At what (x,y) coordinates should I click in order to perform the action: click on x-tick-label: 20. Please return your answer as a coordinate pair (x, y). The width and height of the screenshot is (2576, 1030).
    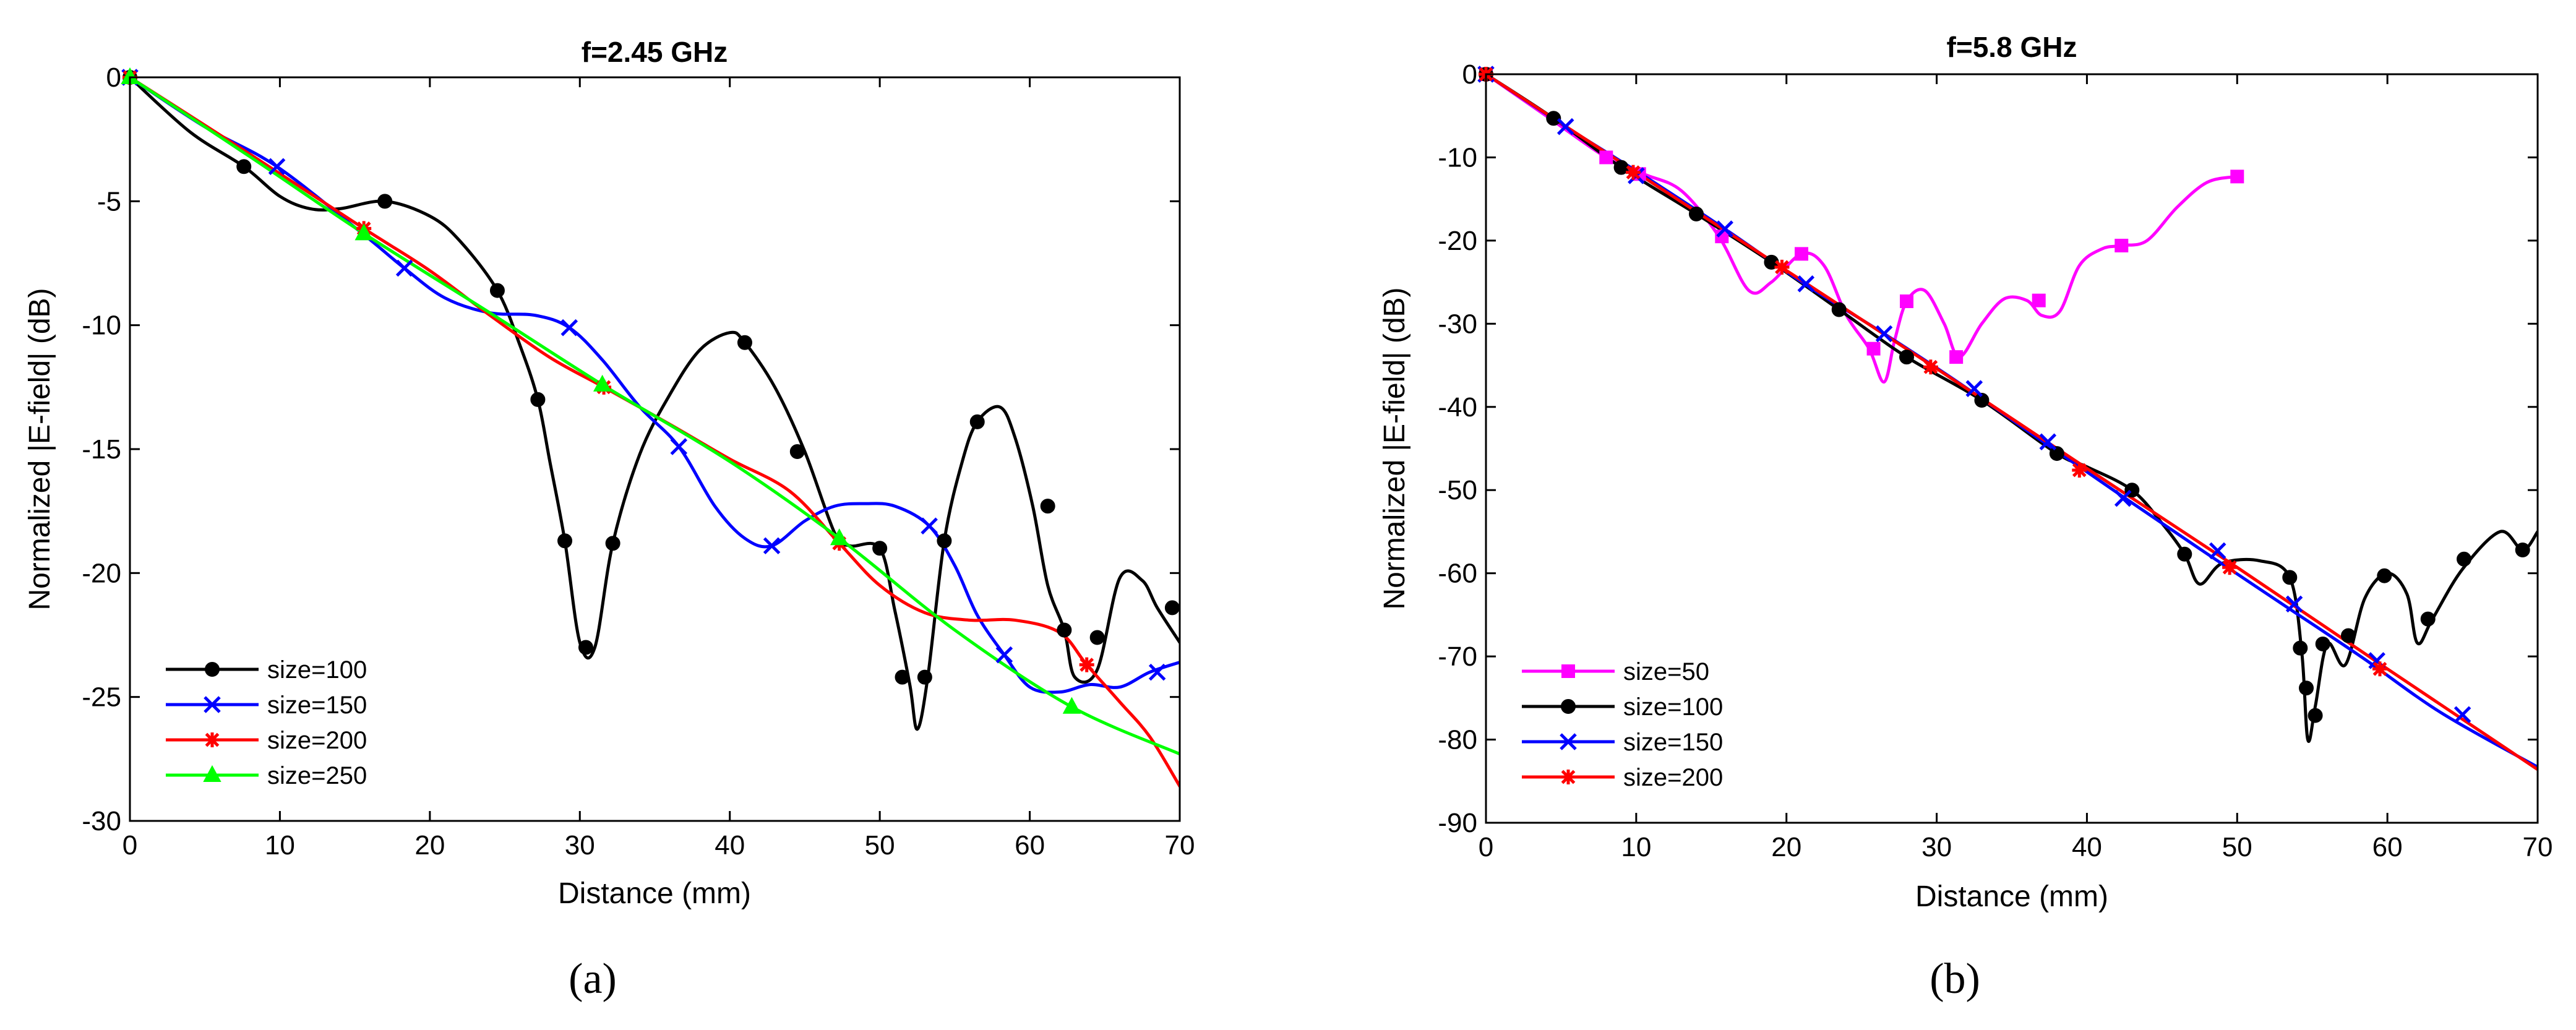
    Looking at the image, I should click on (430, 845).